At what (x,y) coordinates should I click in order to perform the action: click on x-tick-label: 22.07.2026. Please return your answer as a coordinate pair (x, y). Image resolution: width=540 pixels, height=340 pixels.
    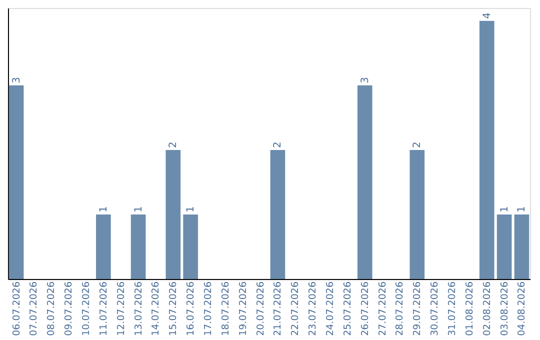
    Looking at the image, I should click on (296, 309).